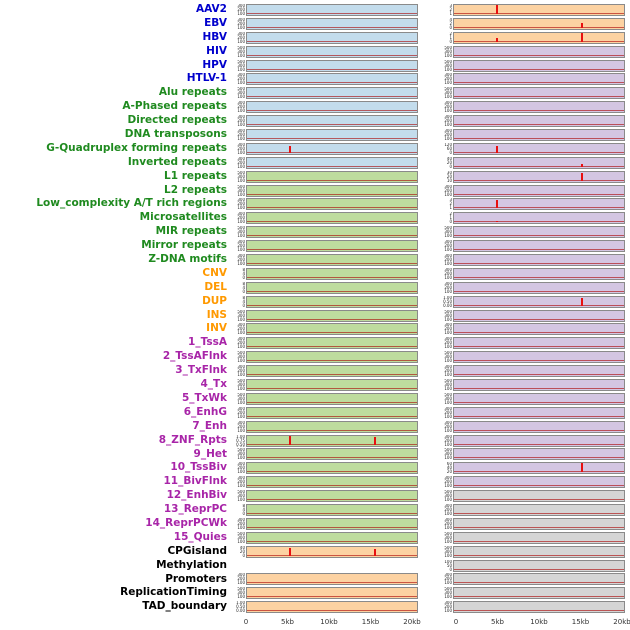  What do you see at coordinates (435, 177) in the screenshot?
I see `y-axis-ticks-right: 30 20 10` at bounding box center [435, 177].